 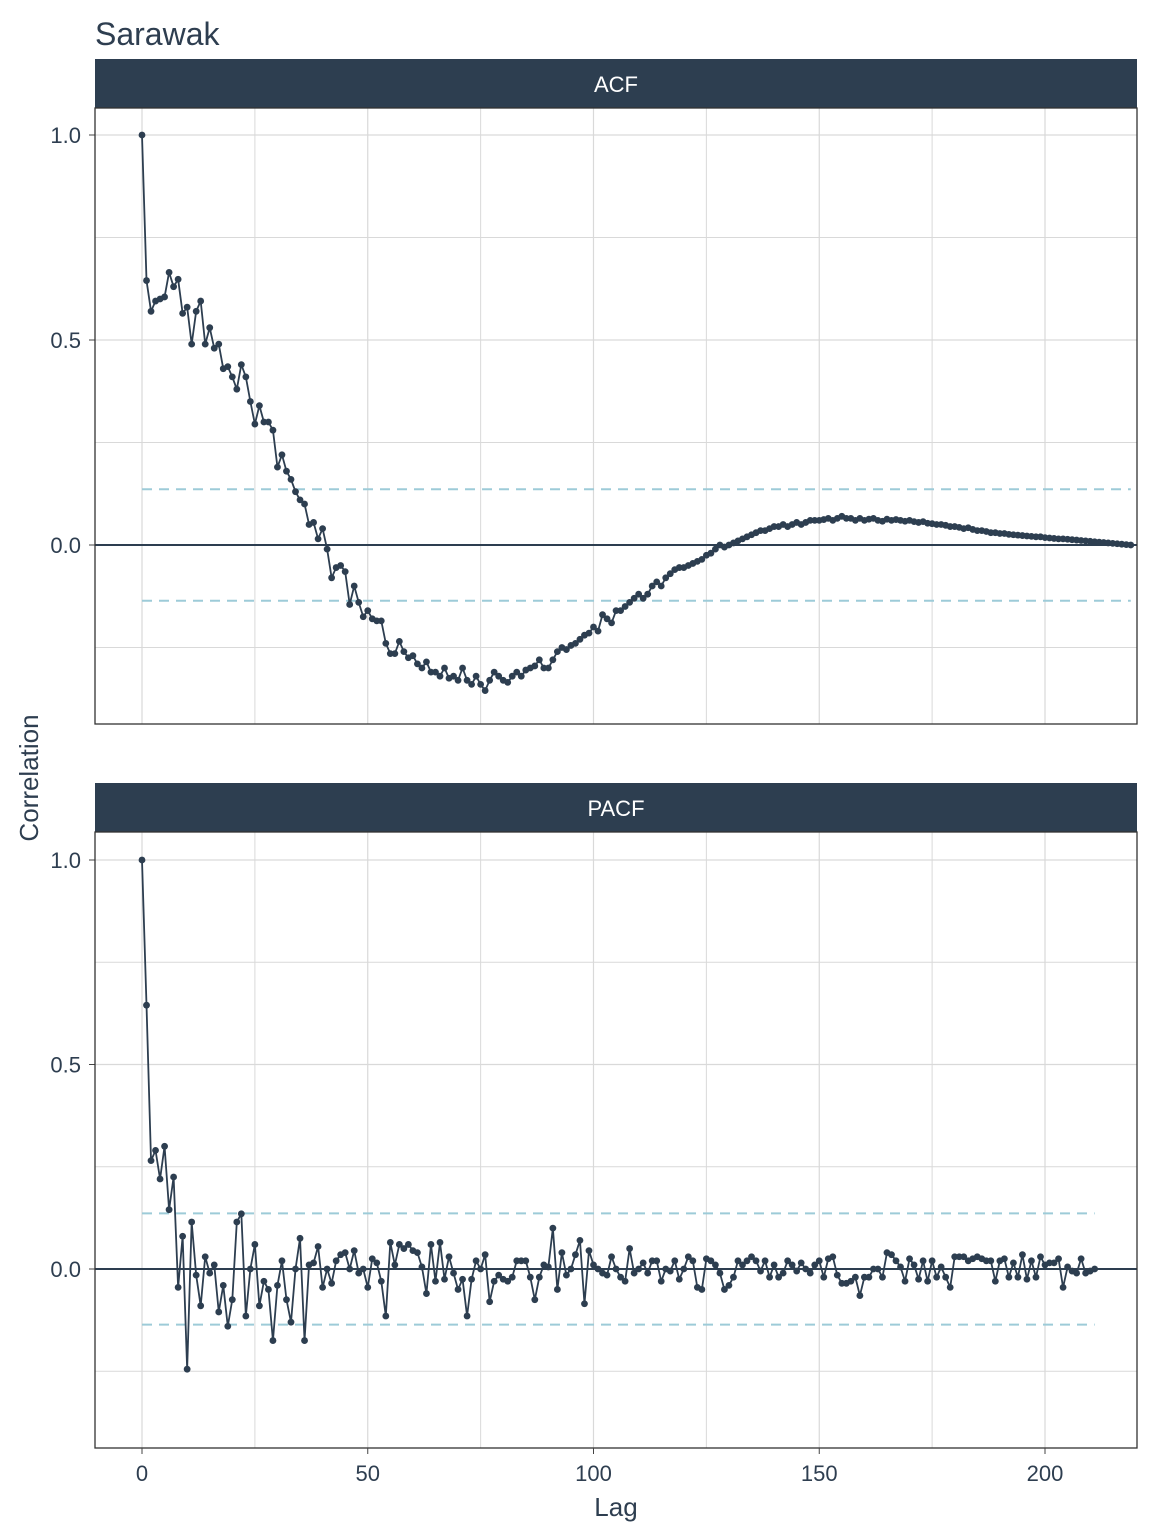 What do you see at coordinates (615, 1507) in the screenshot?
I see `x-axis-label: Lag` at bounding box center [615, 1507].